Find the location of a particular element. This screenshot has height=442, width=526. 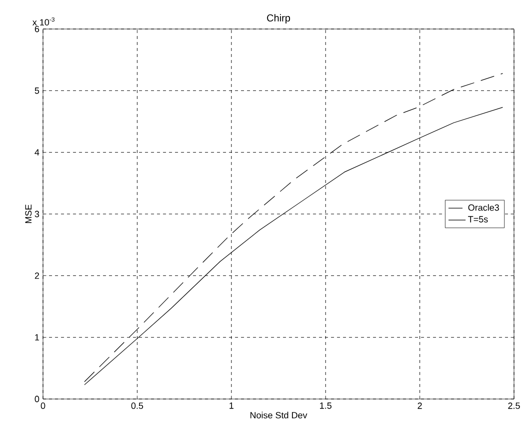

x-tick-label: 2.5 is located at coordinates (514, 405).